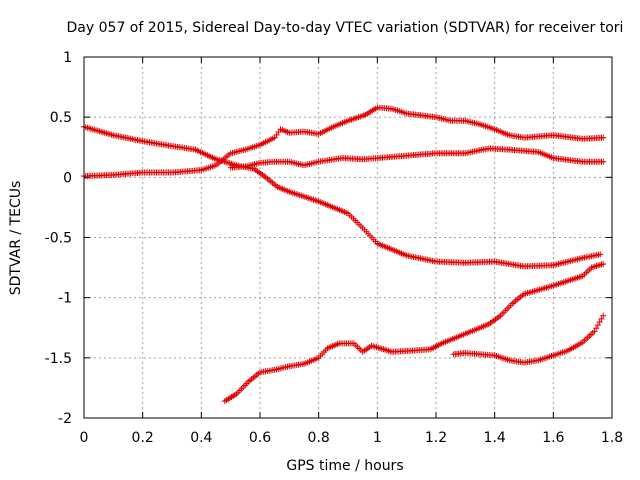 The image size is (640, 480). Describe the element at coordinates (201, 438) in the screenshot. I see `x-tick-label: 0.4` at that location.